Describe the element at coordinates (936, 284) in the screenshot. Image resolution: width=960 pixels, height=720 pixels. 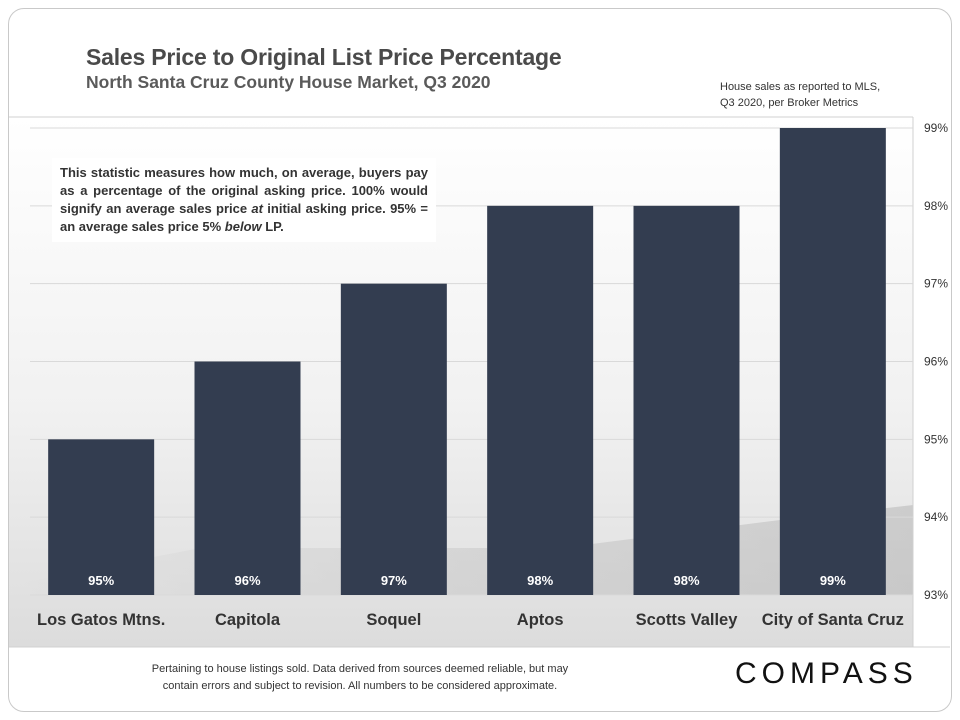
I see `y-tick-label: 97%` at that location.